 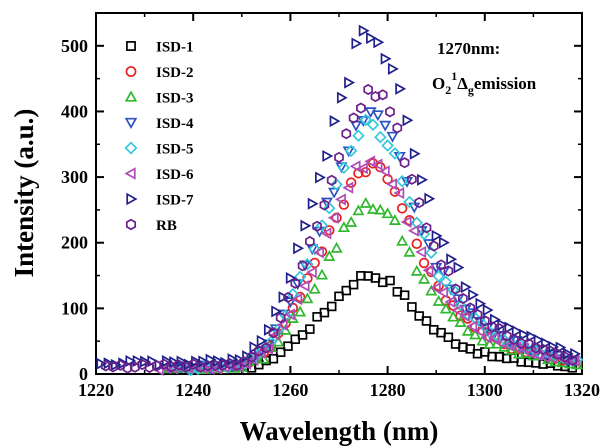 What do you see at coordinates (74, 111) in the screenshot?
I see `y-tick-label: 400` at bounding box center [74, 111].